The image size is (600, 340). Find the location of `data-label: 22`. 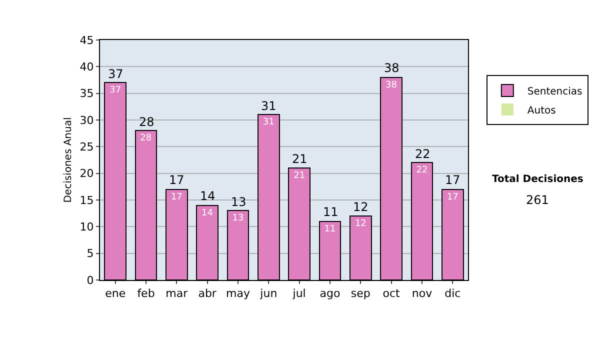

data-label: 22 is located at coordinates (422, 171).